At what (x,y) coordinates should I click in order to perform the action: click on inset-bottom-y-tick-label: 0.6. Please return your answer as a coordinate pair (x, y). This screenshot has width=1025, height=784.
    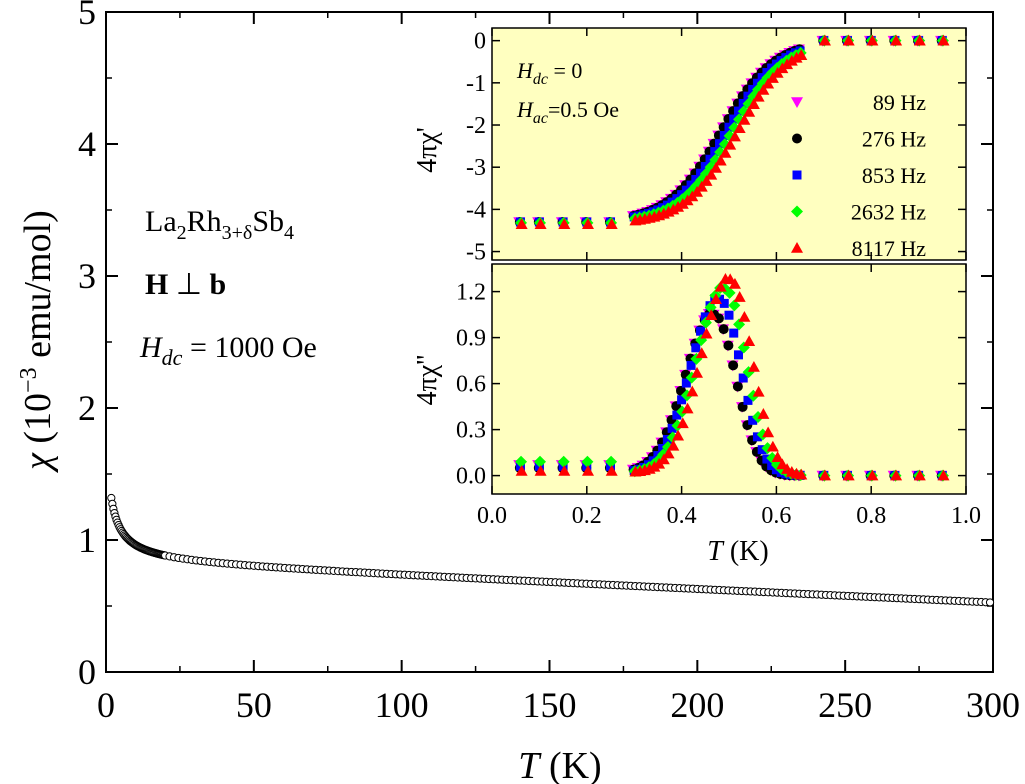
    Looking at the image, I should click on (471, 385).